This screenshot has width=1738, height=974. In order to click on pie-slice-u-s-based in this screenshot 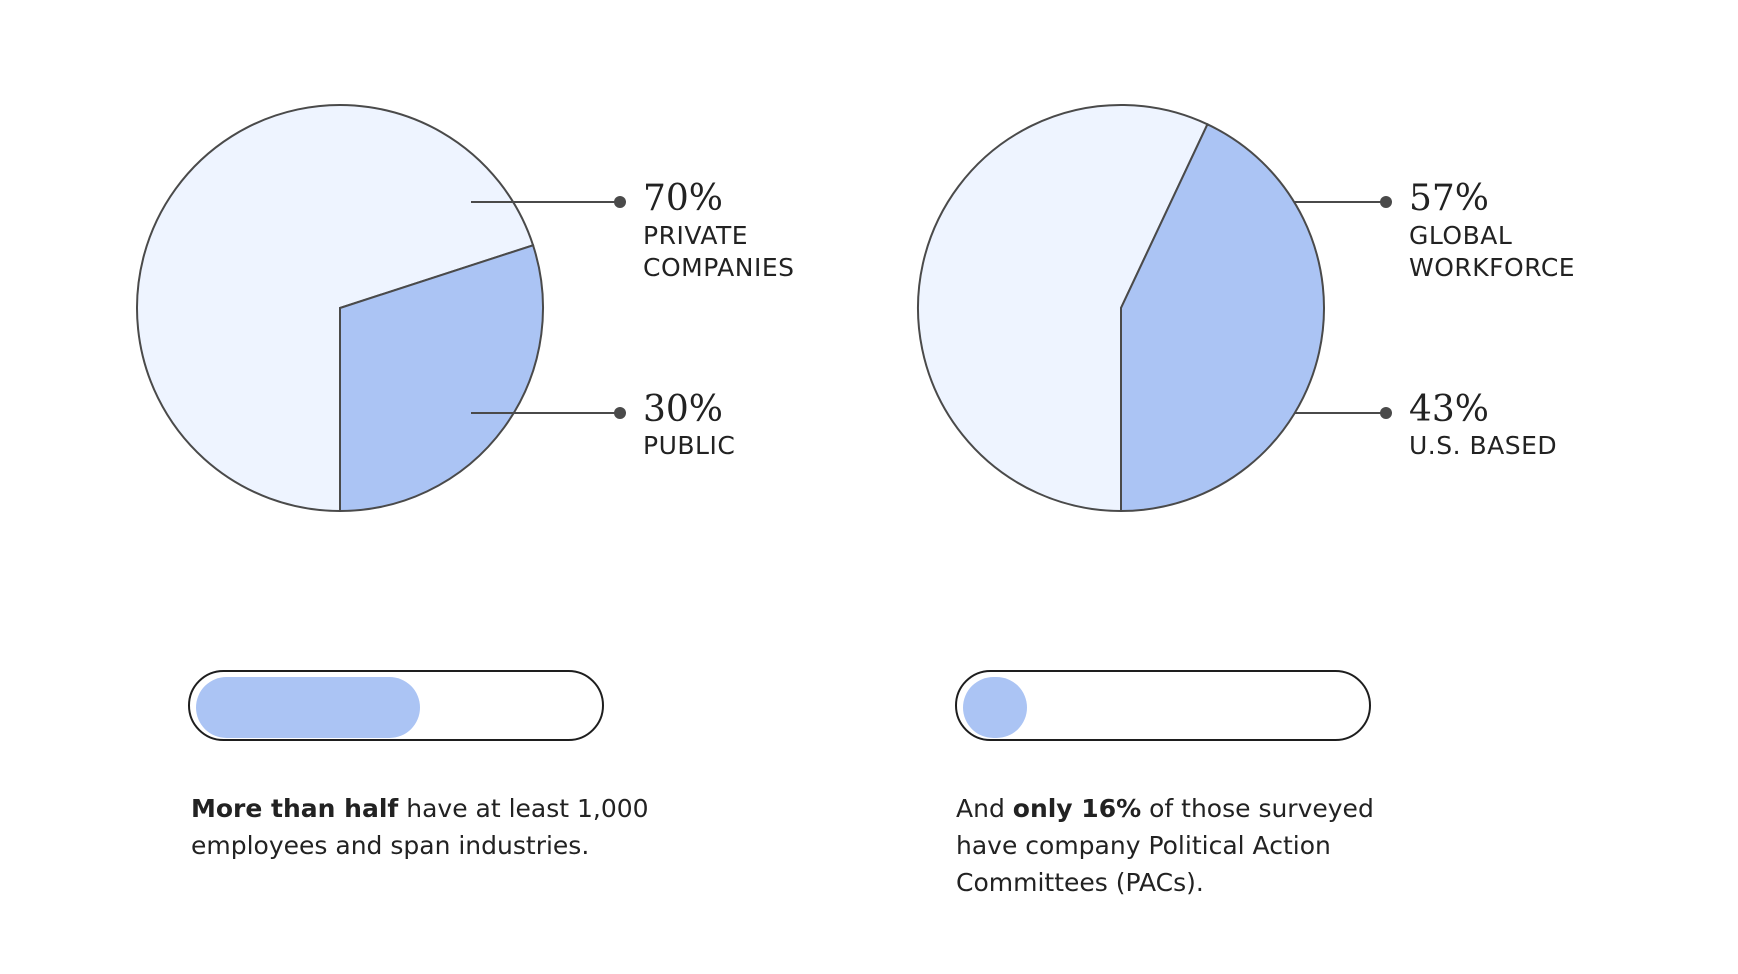, I will do `click(1222, 317)`.